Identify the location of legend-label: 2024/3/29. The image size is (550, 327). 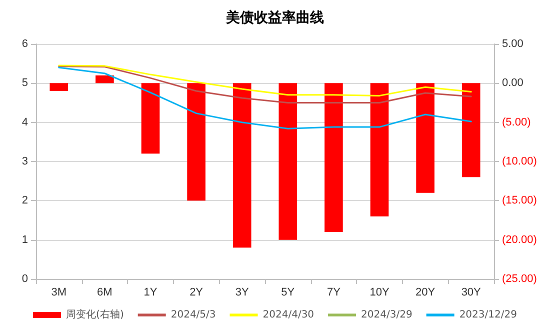
(386, 315).